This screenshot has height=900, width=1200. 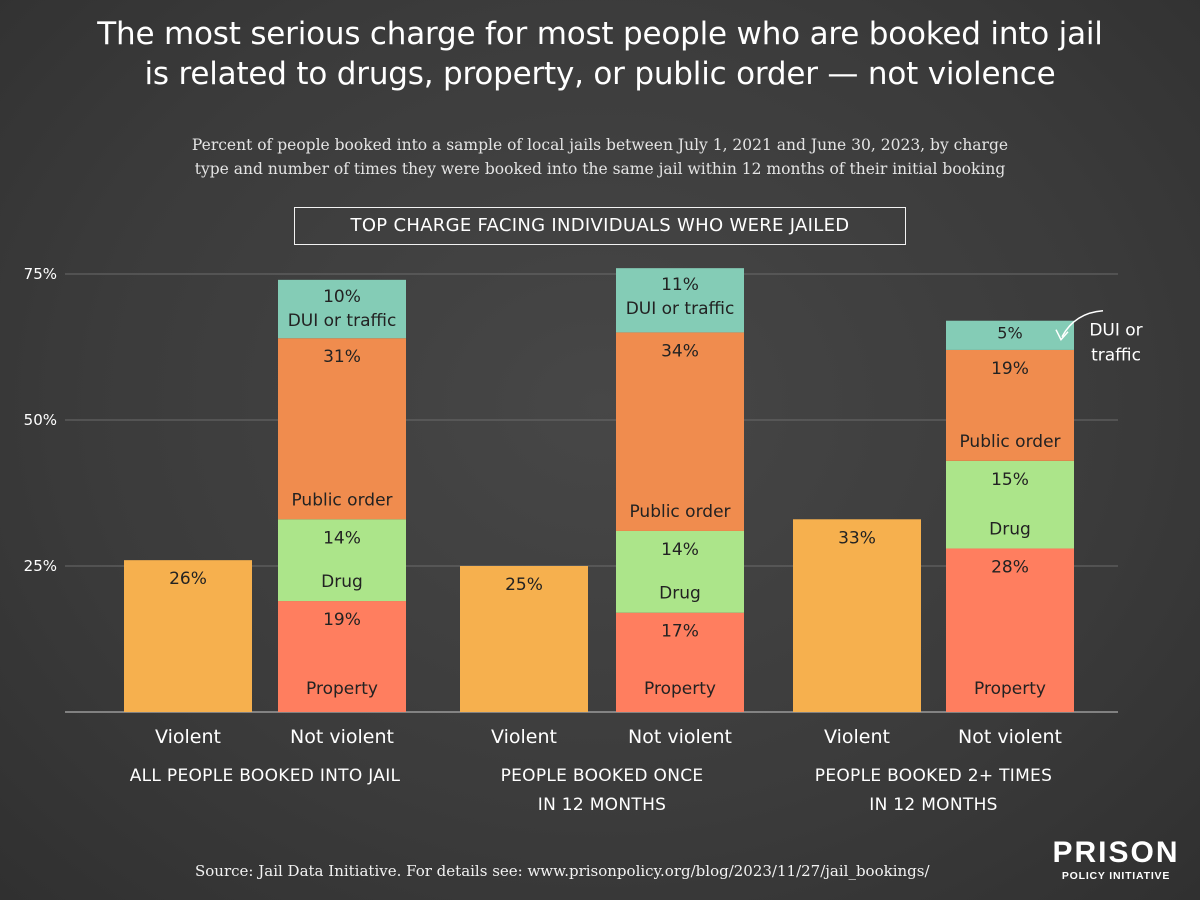 What do you see at coordinates (265, 776) in the screenshot?
I see `group-label: ALL PEOPLE BOOKED INTO JAIL` at bounding box center [265, 776].